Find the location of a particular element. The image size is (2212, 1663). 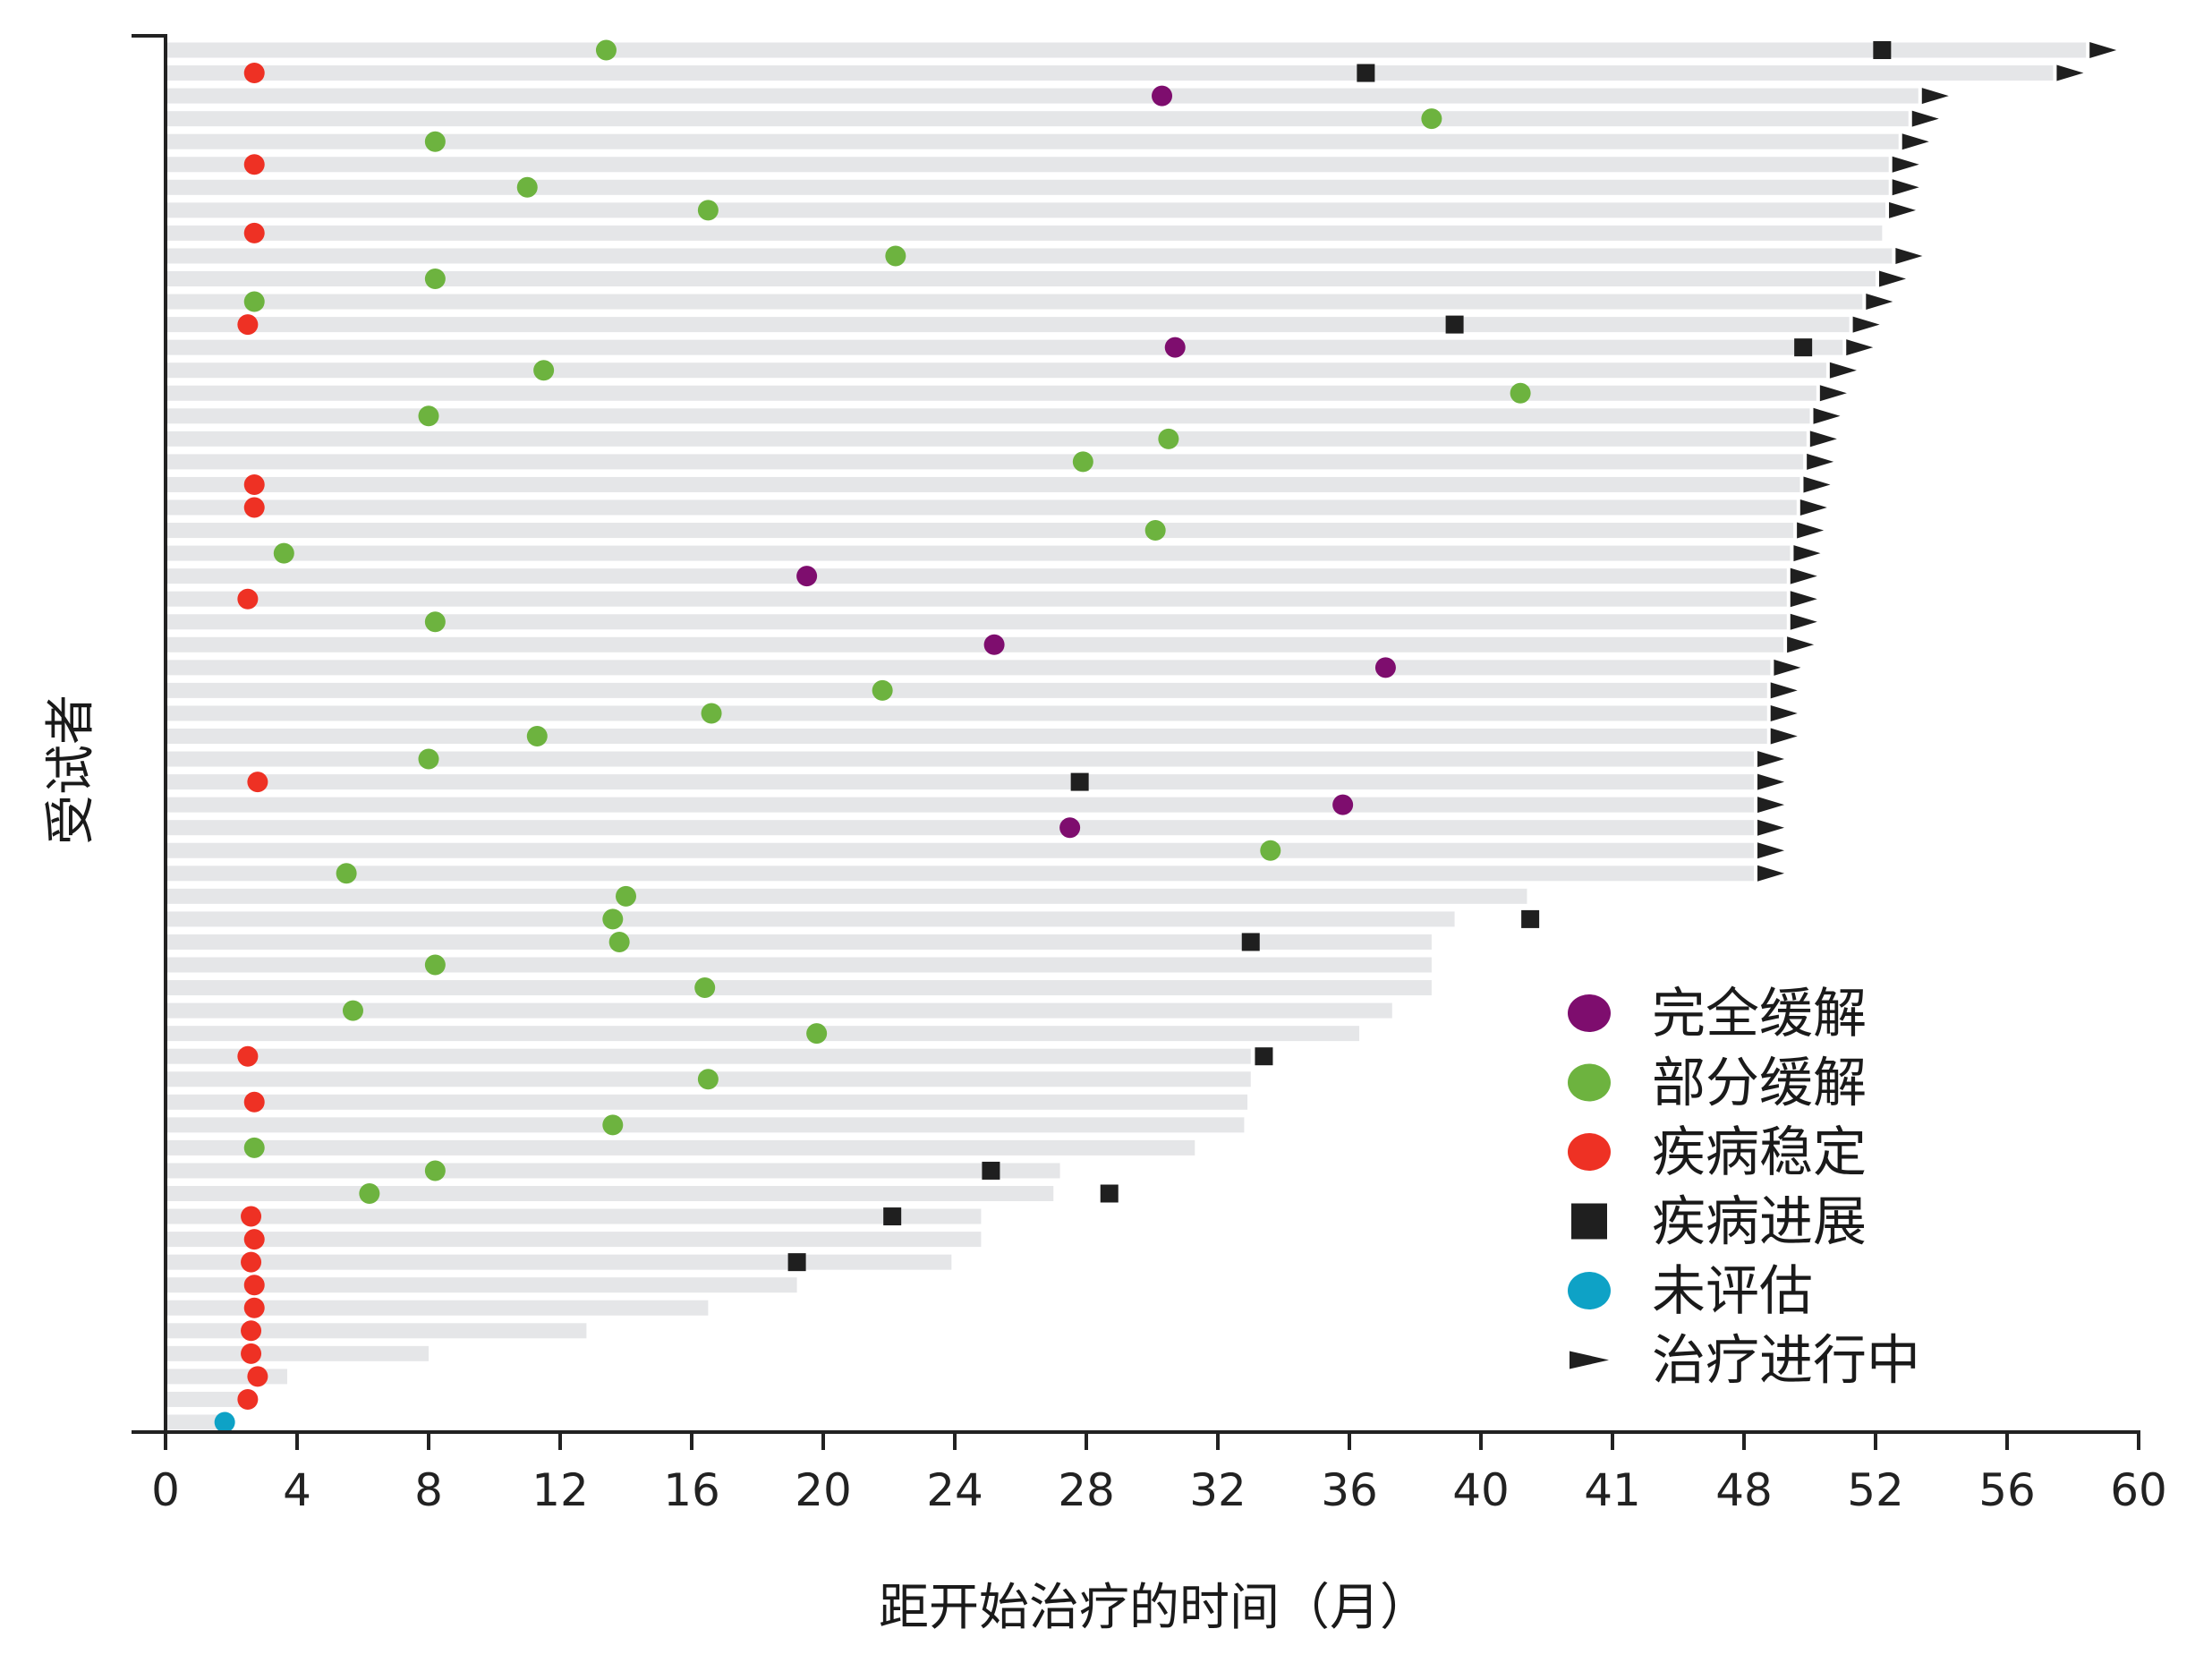

x-tick-label: 36 is located at coordinates (1349, 1490).